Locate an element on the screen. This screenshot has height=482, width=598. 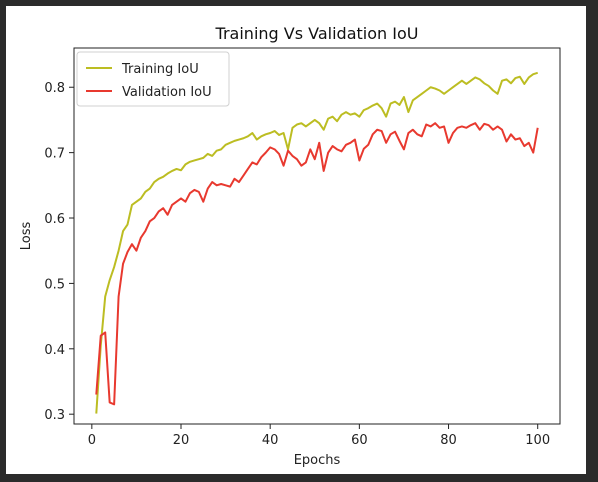
legend-box is located at coordinates (153, 79).